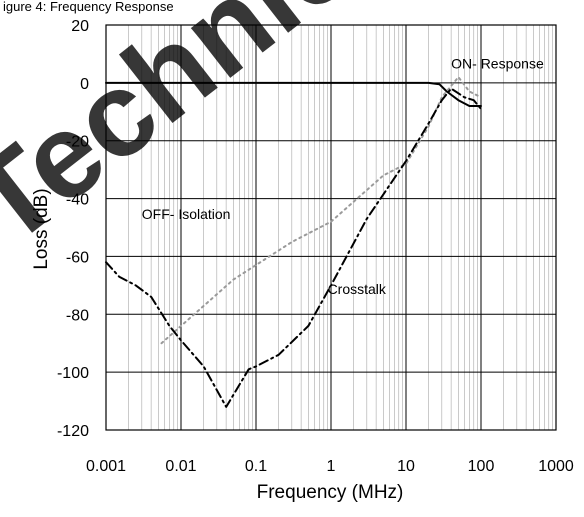 Image resolution: width=584 pixels, height=517 pixels. Describe the element at coordinates (77, 315) in the screenshot. I see `y-tick-label: -80` at that location.